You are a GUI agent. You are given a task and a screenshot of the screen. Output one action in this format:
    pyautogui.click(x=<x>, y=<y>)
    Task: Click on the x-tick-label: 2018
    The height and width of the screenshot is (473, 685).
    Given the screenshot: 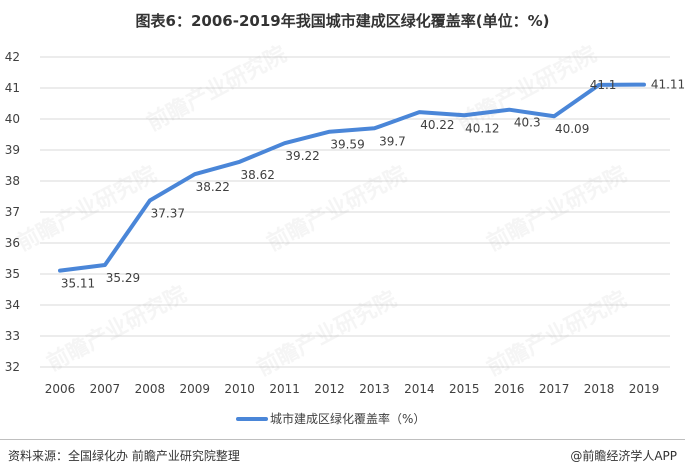 What is the action you would take?
    pyautogui.click(x=599, y=389)
    